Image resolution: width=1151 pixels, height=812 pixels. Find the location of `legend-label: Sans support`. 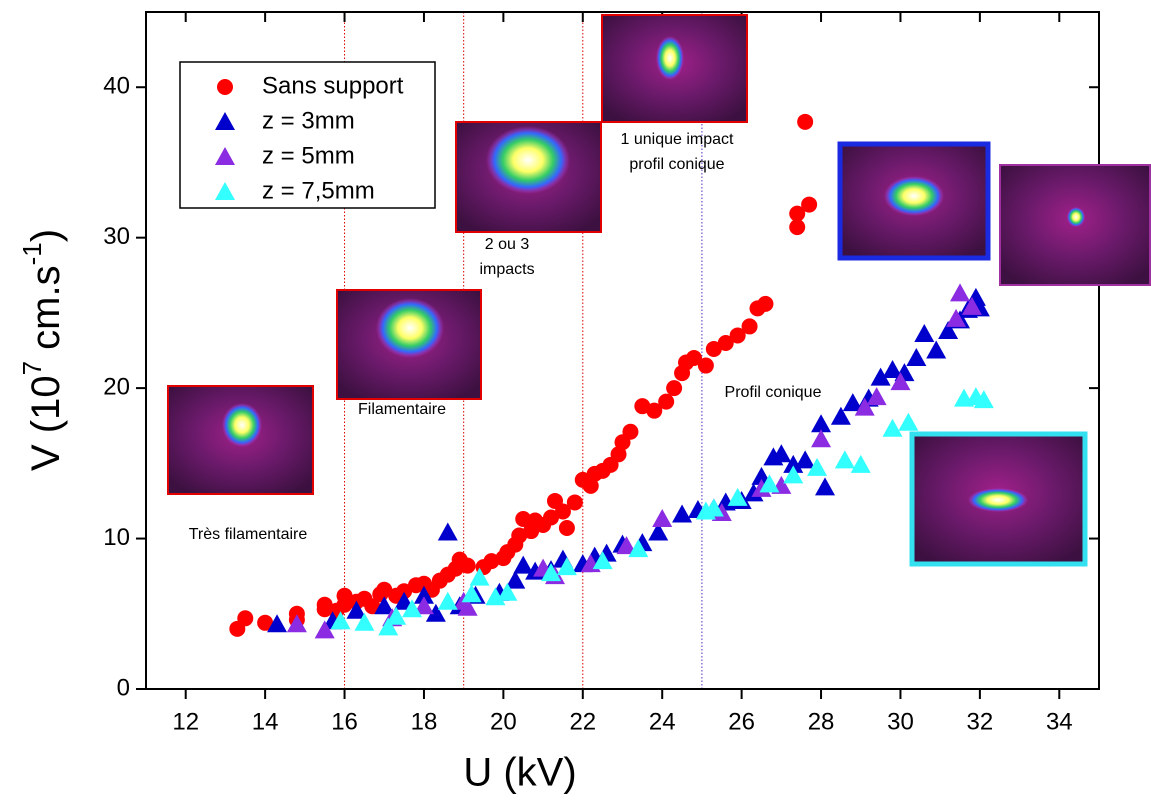

legend-label: Sans support is located at coordinates (333, 85).